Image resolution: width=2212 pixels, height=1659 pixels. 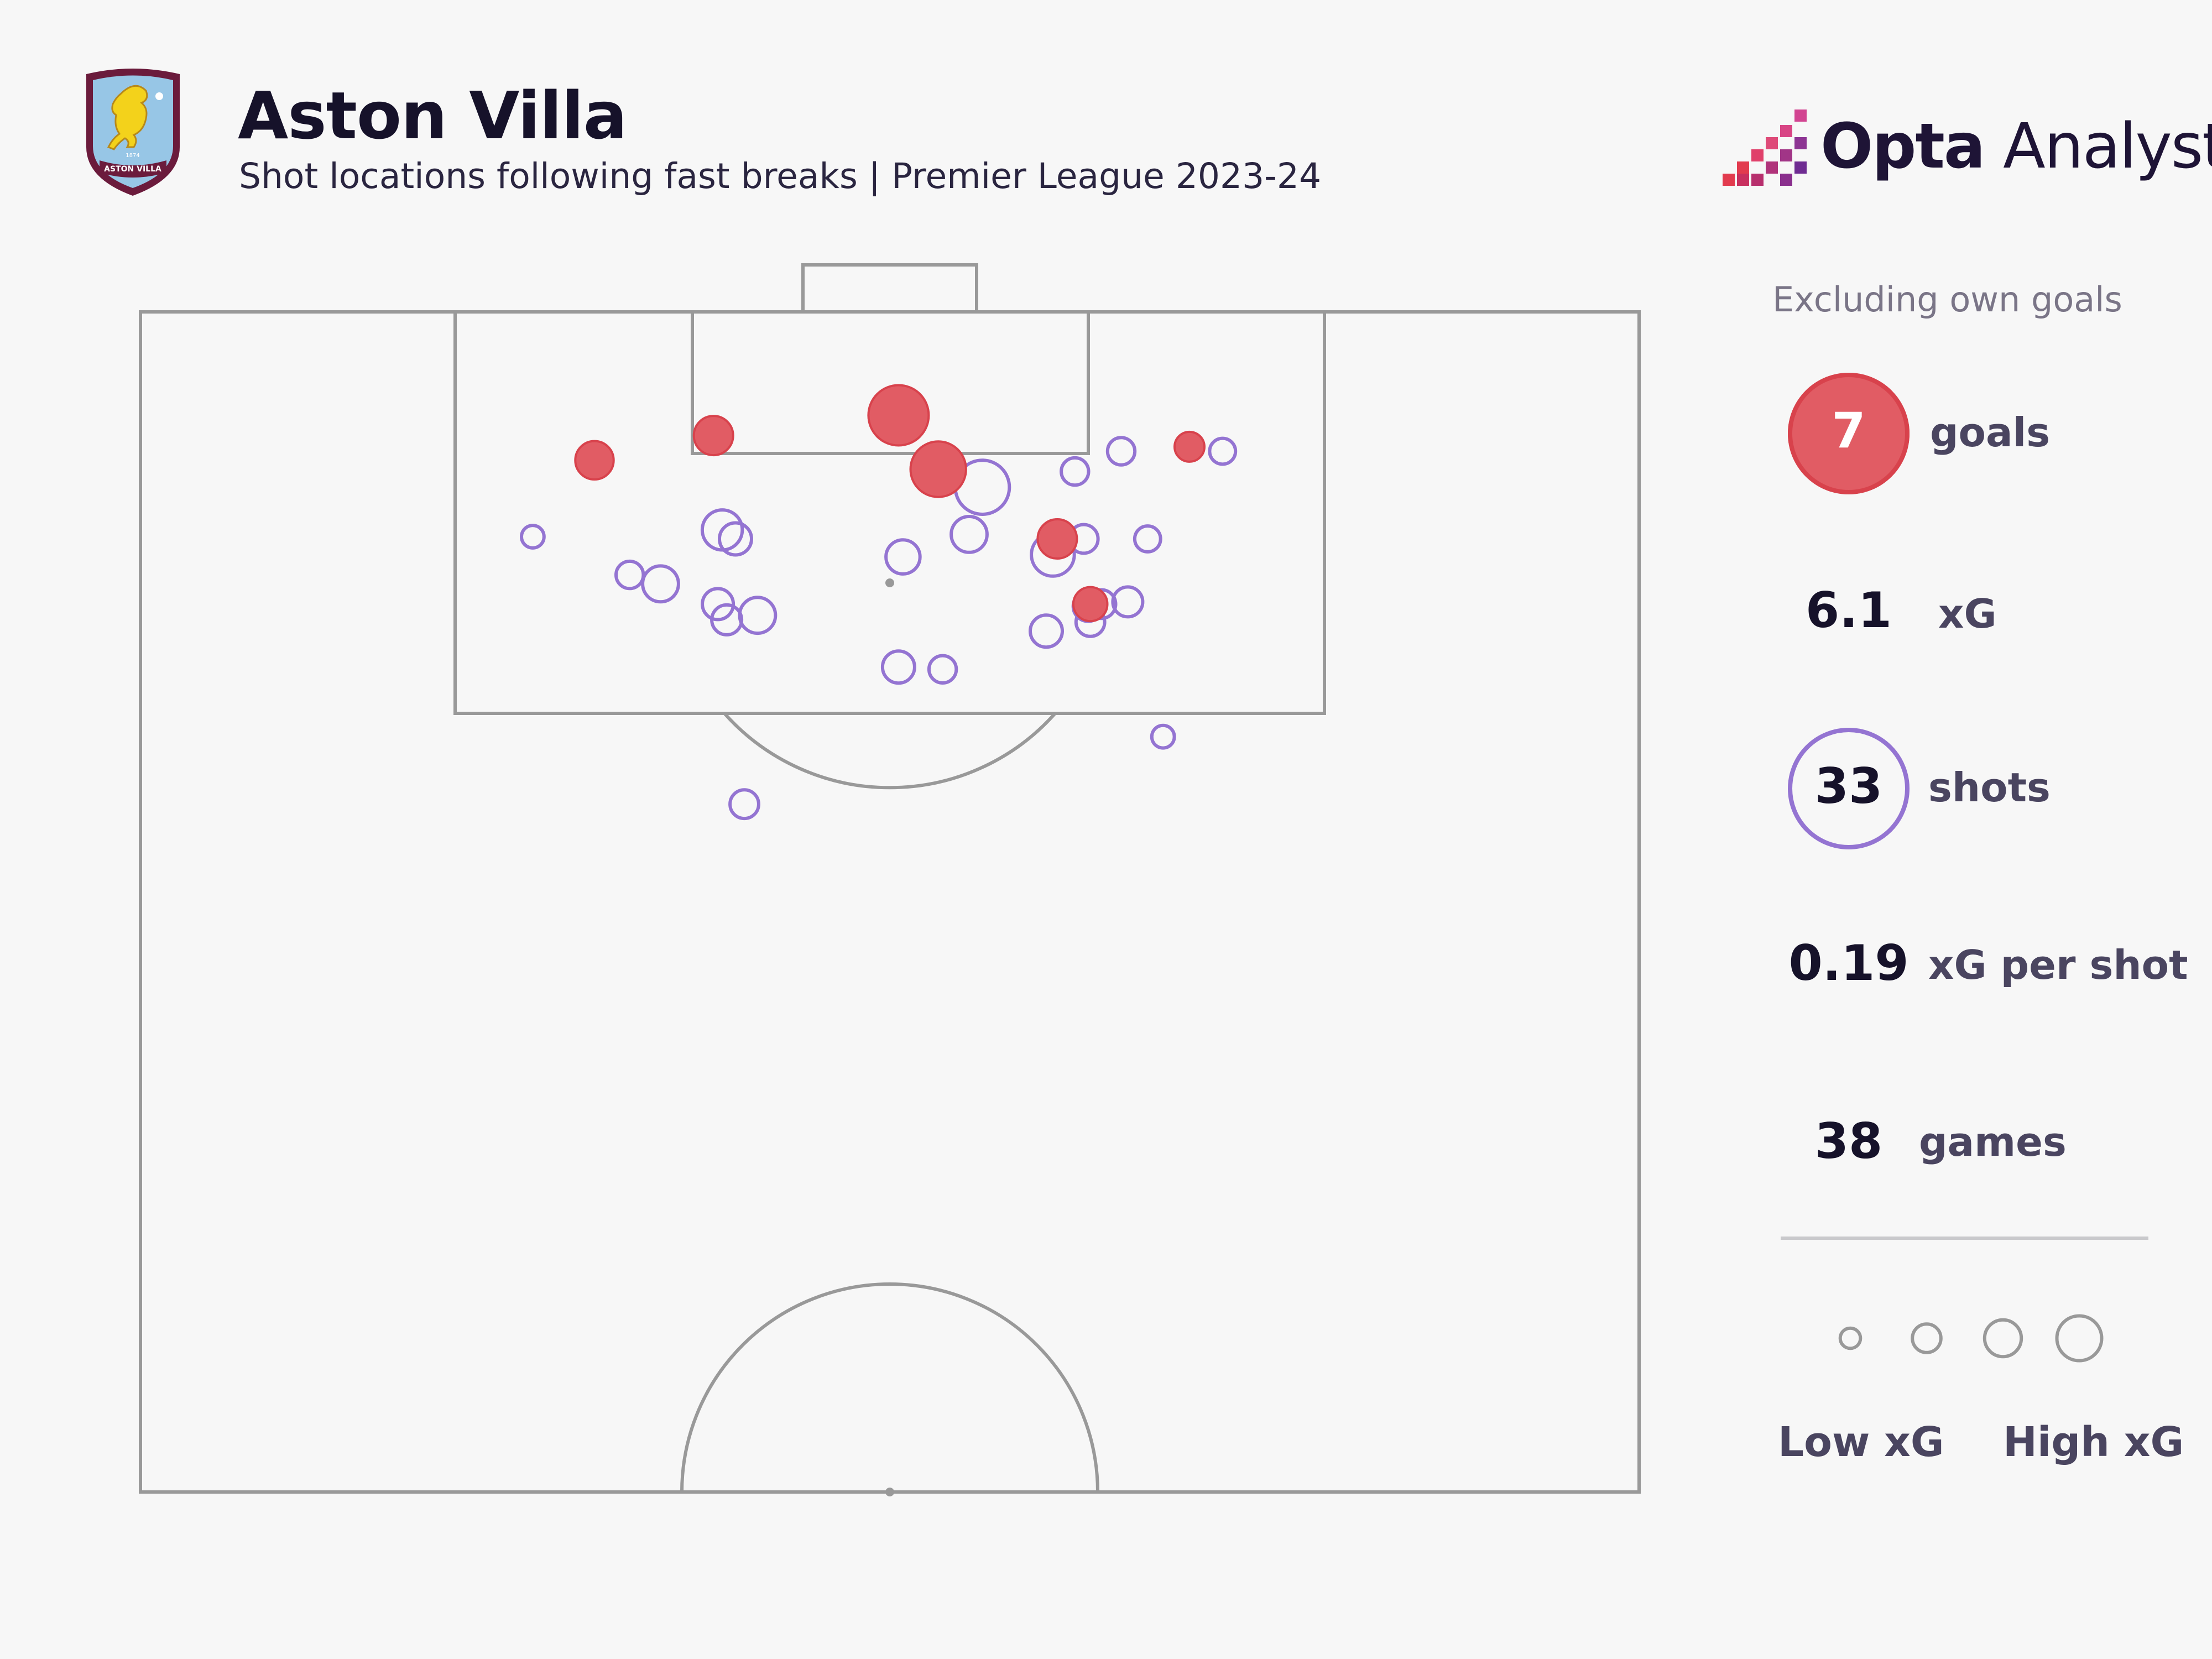 What do you see at coordinates (890, 583) in the screenshot?
I see `penalty-spot` at bounding box center [890, 583].